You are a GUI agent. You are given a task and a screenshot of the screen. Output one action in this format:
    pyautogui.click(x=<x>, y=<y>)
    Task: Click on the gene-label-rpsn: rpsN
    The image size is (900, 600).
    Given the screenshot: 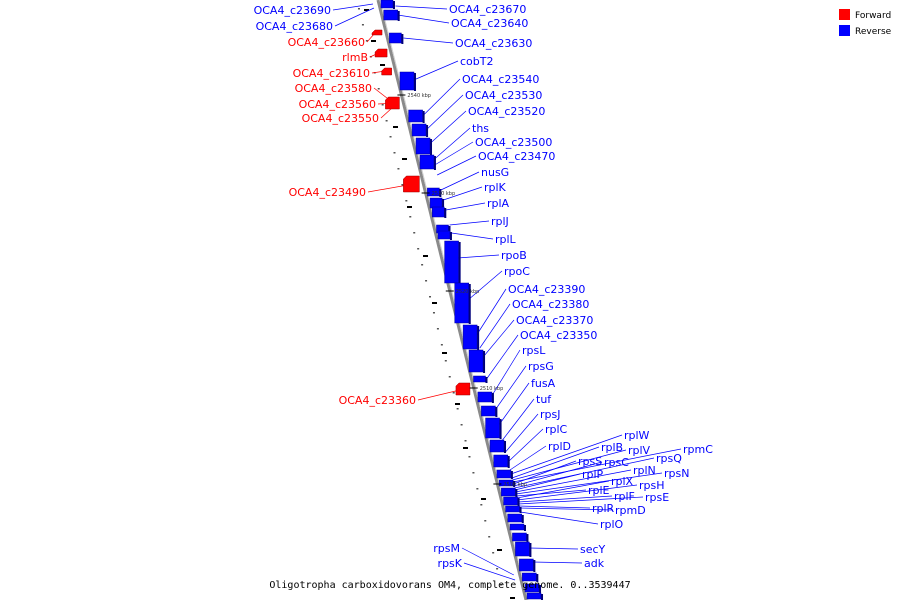 What is the action you would take?
    pyautogui.click(x=676, y=473)
    